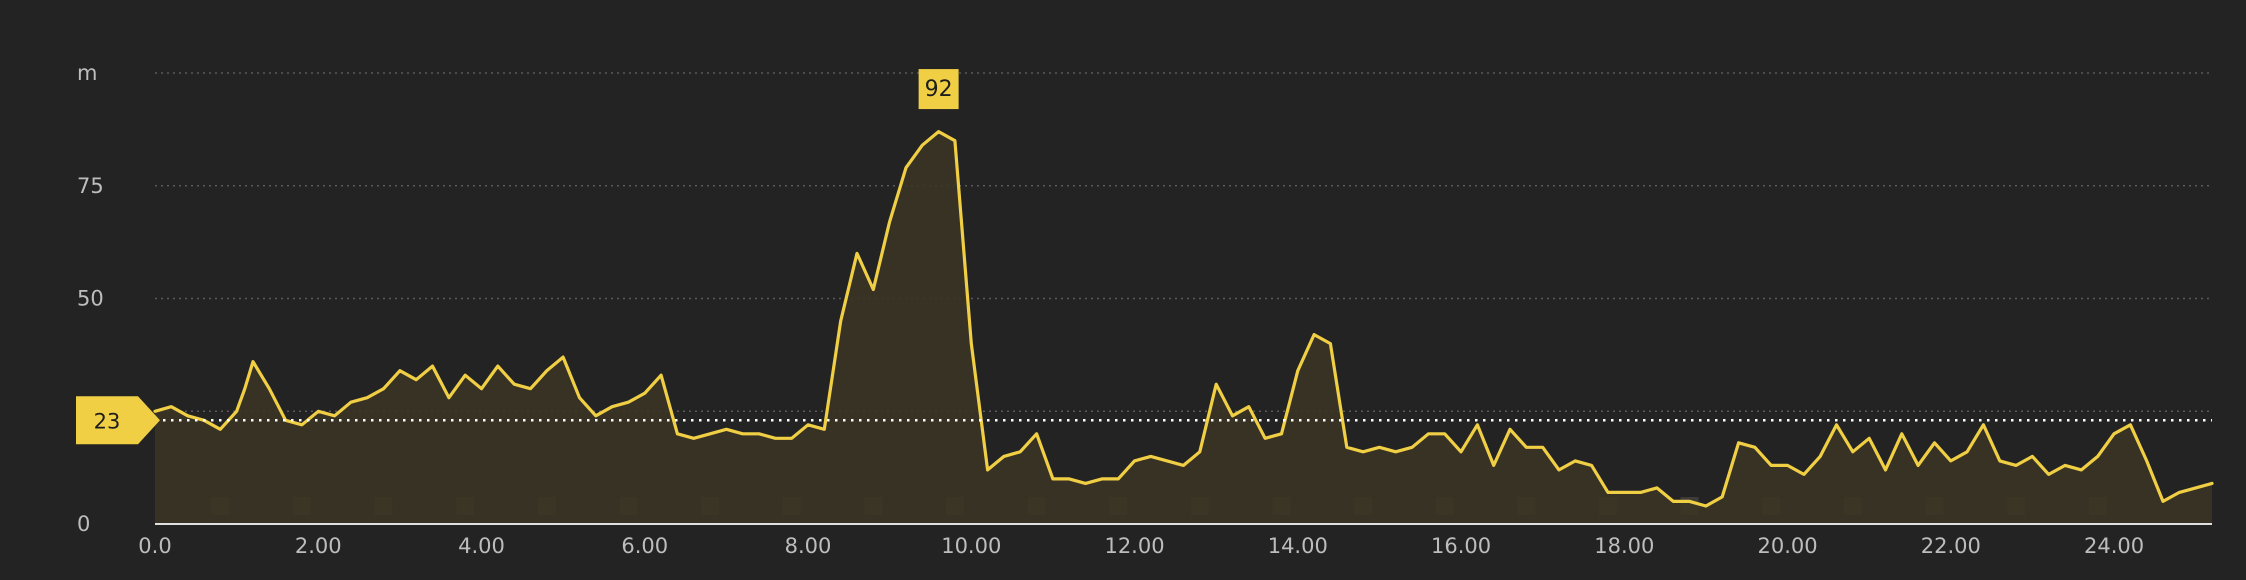 The height and width of the screenshot is (580, 2246). Describe the element at coordinates (808, 546) in the screenshot. I see `x-tick-label: 8.00` at that location.